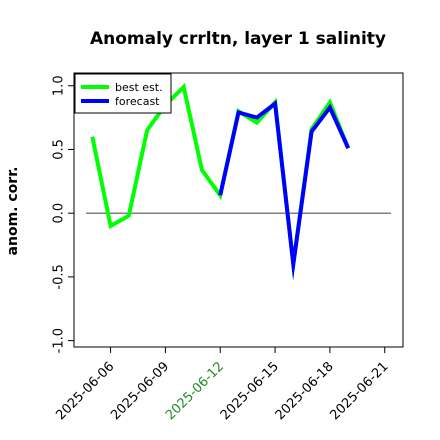 This screenshot has height=440, width=440. I want to click on y-tick-label: -0.5, so click(59, 276).